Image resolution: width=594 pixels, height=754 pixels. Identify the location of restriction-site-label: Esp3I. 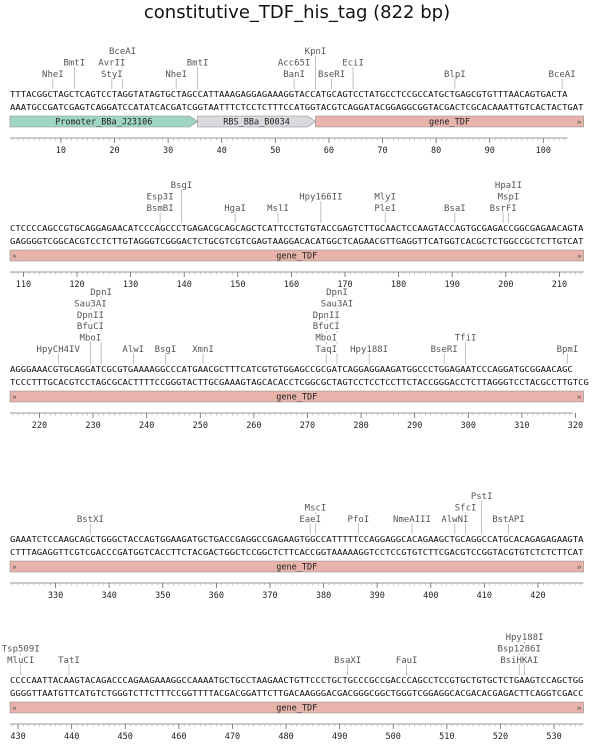
(160, 198).